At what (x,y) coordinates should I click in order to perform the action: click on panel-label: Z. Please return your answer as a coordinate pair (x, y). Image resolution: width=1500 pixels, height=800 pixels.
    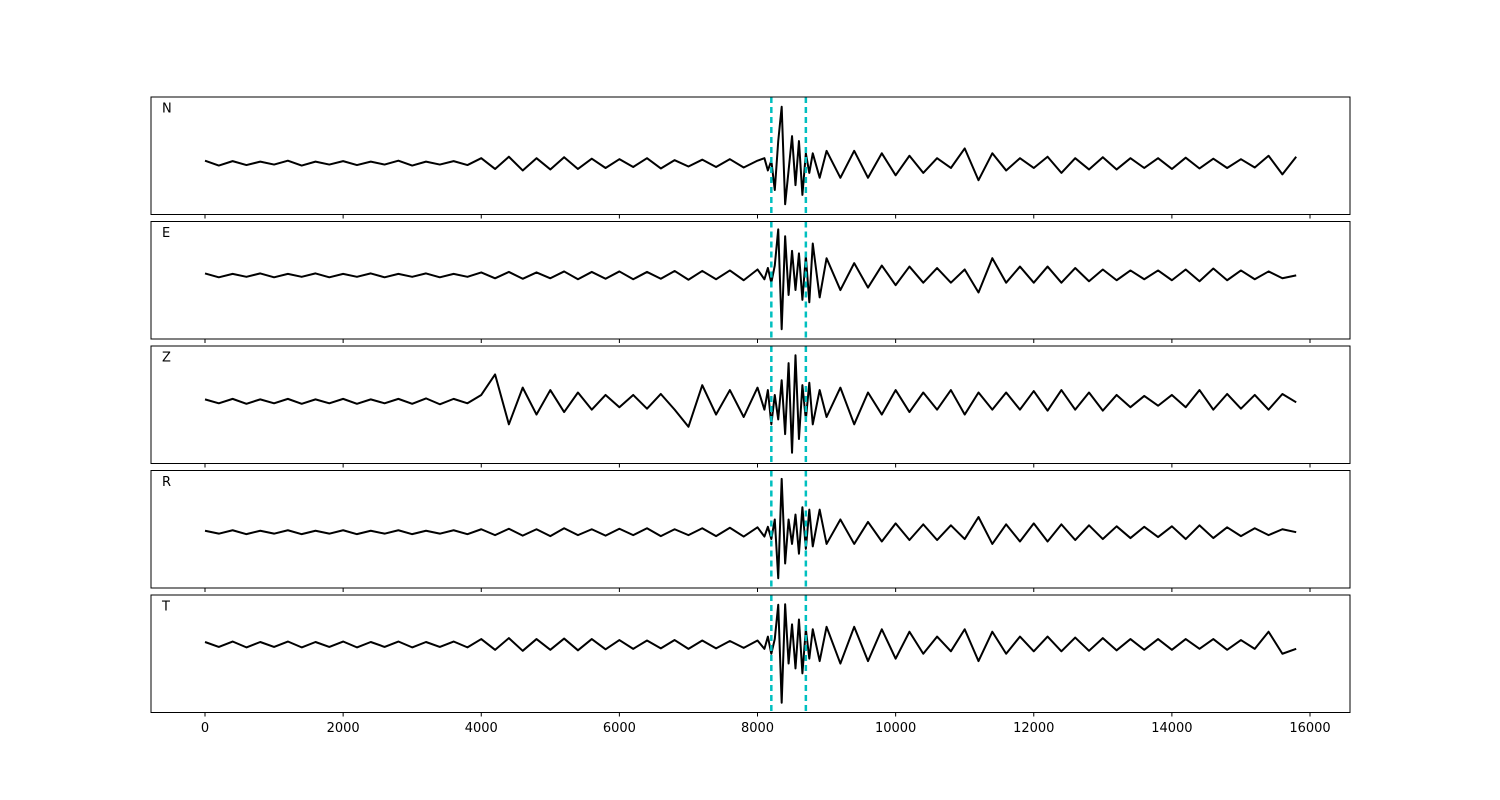
    Looking at the image, I should click on (166, 358).